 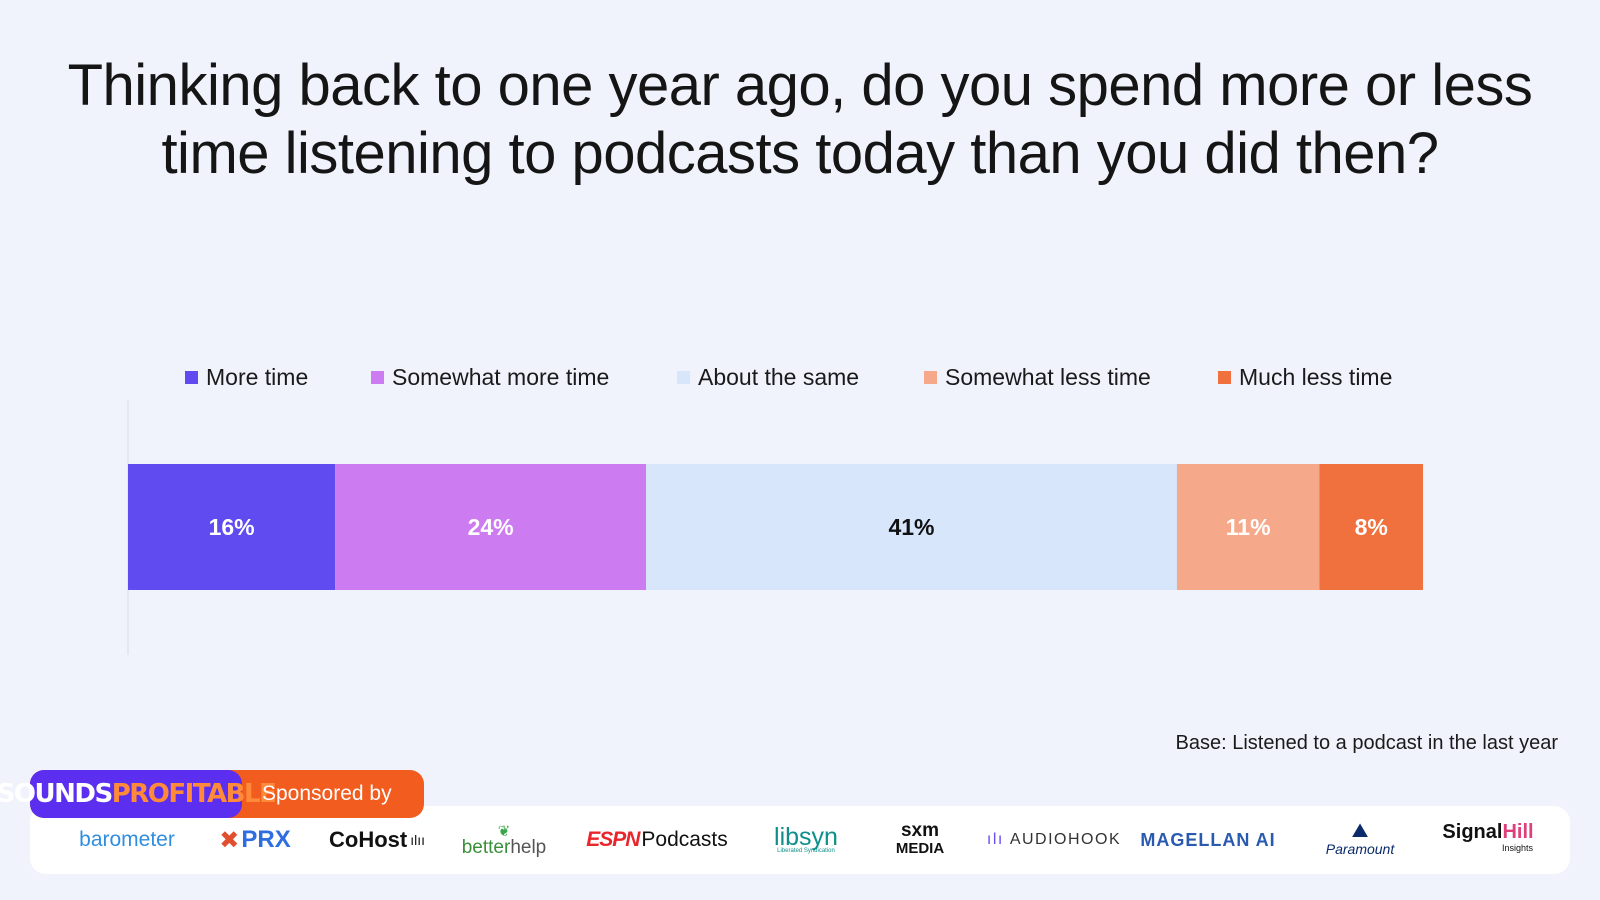 I want to click on data-label-more-time: 16%, so click(x=232, y=527).